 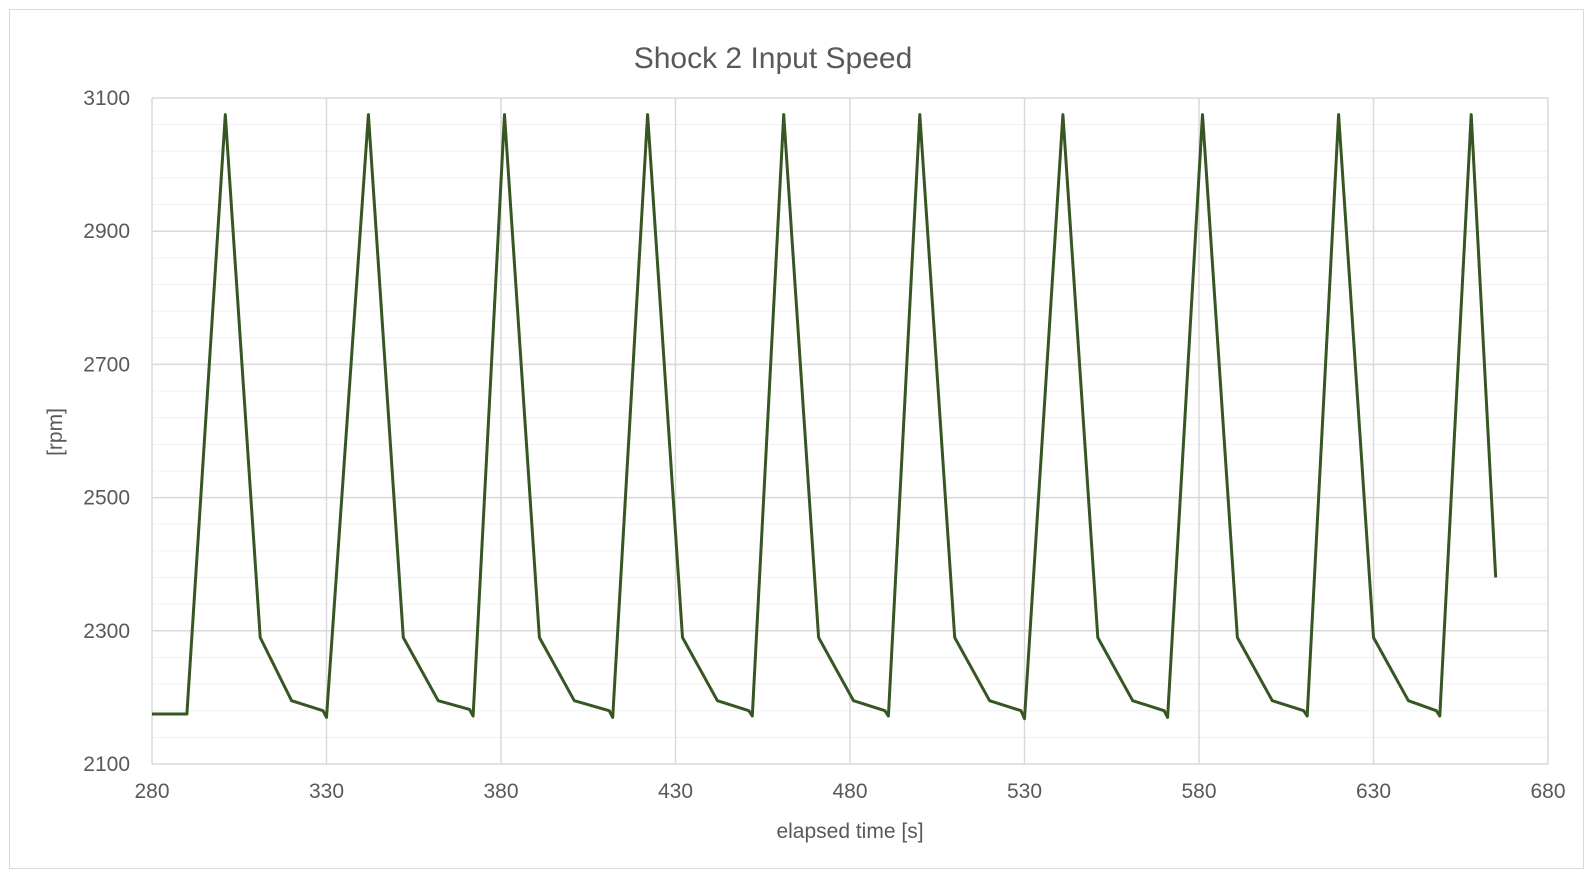 I want to click on y-axis-title: [rpm], so click(x=55, y=432).